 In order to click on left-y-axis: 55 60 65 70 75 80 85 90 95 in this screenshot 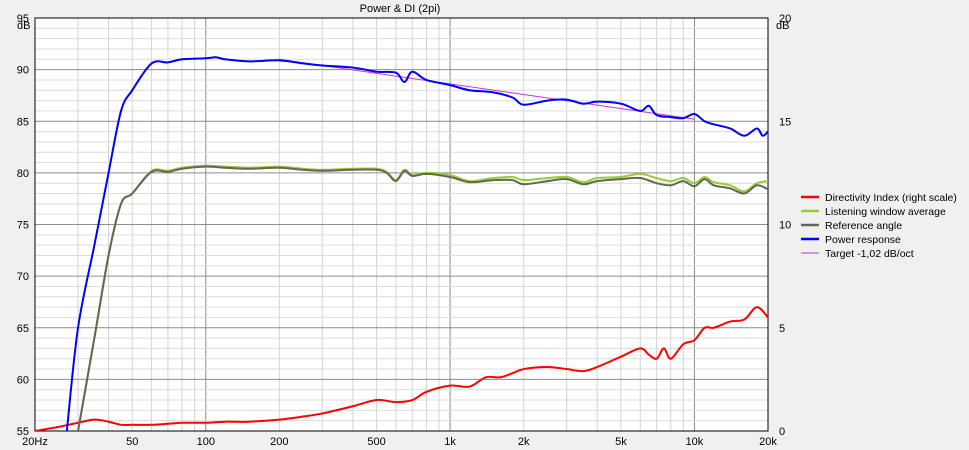, I will do `click(23, 225)`.